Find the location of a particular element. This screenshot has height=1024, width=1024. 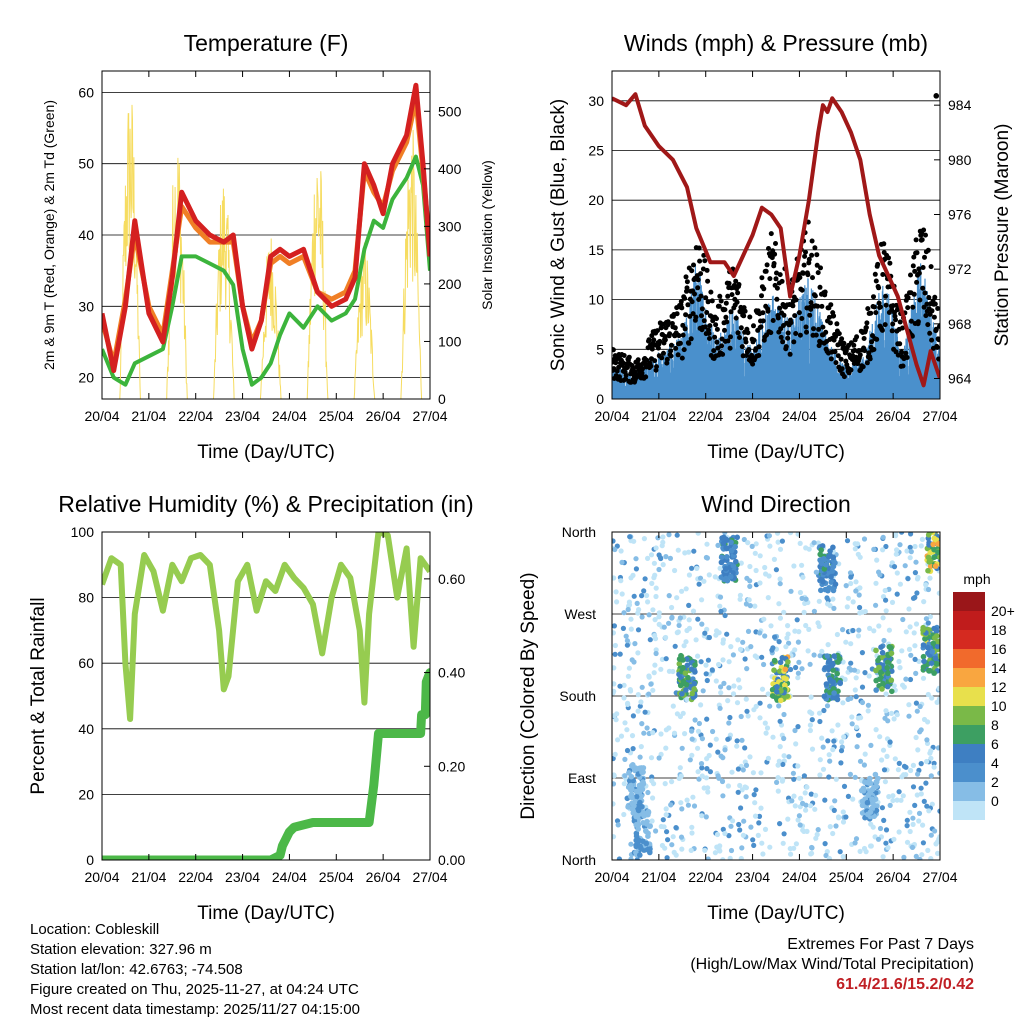

chart-title: Wind Direction is located at coordinates (776, 504).